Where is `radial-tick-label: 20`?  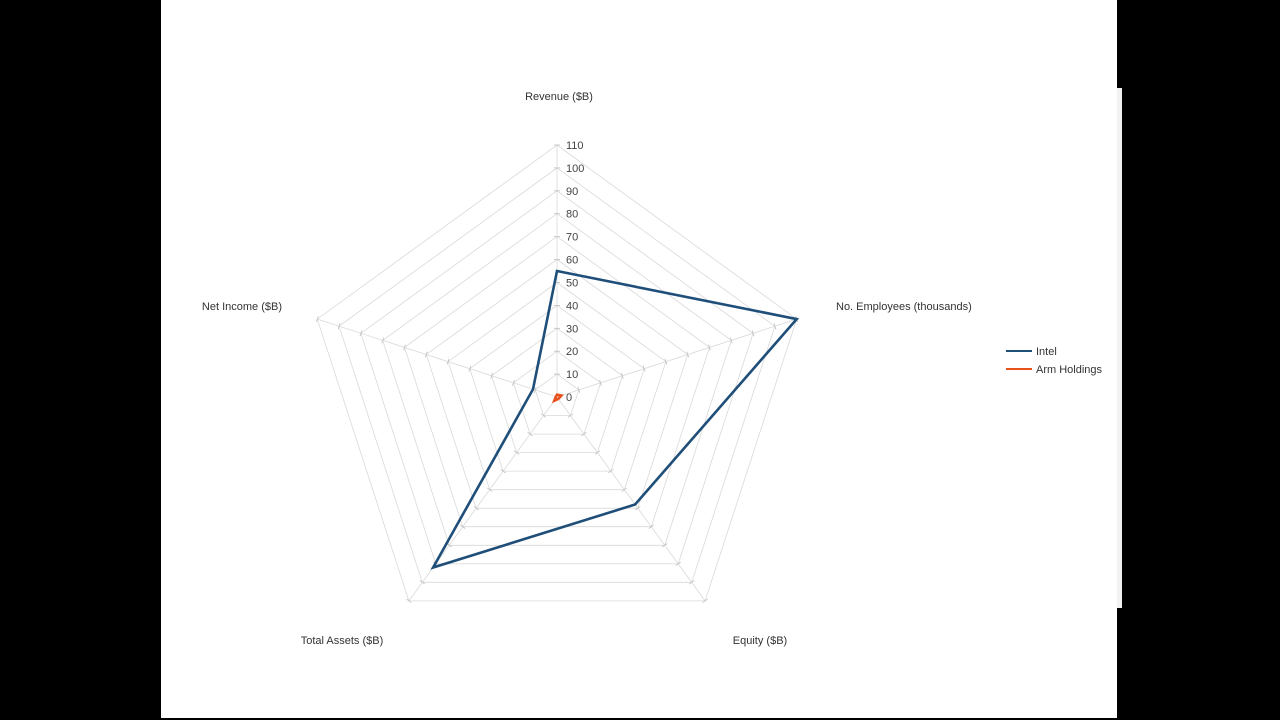 radial-tick-label: 20 is located at coordinates (572, 352).